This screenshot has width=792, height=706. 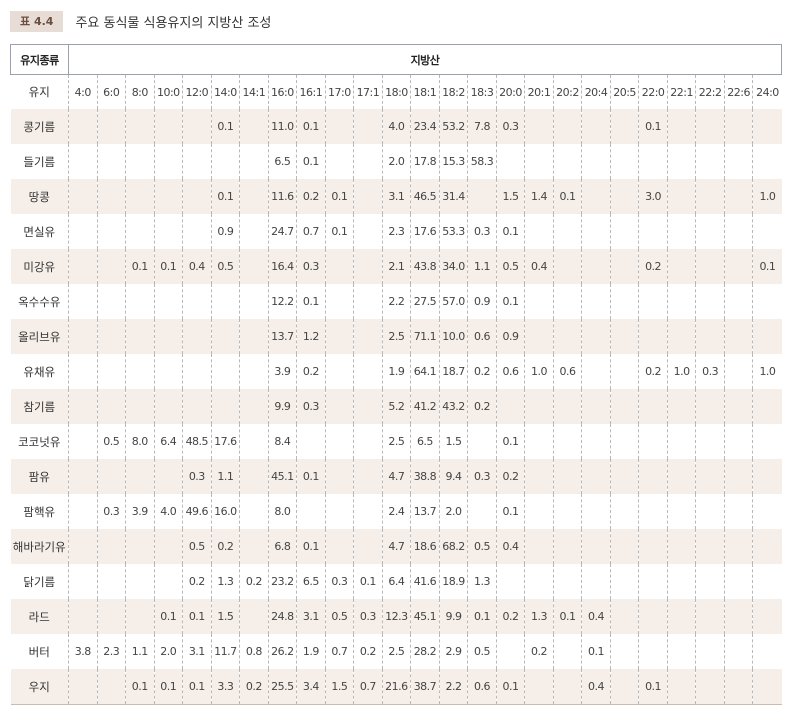 I want to click on oil-name-cell: 유채유, so click(x=39, y=371).